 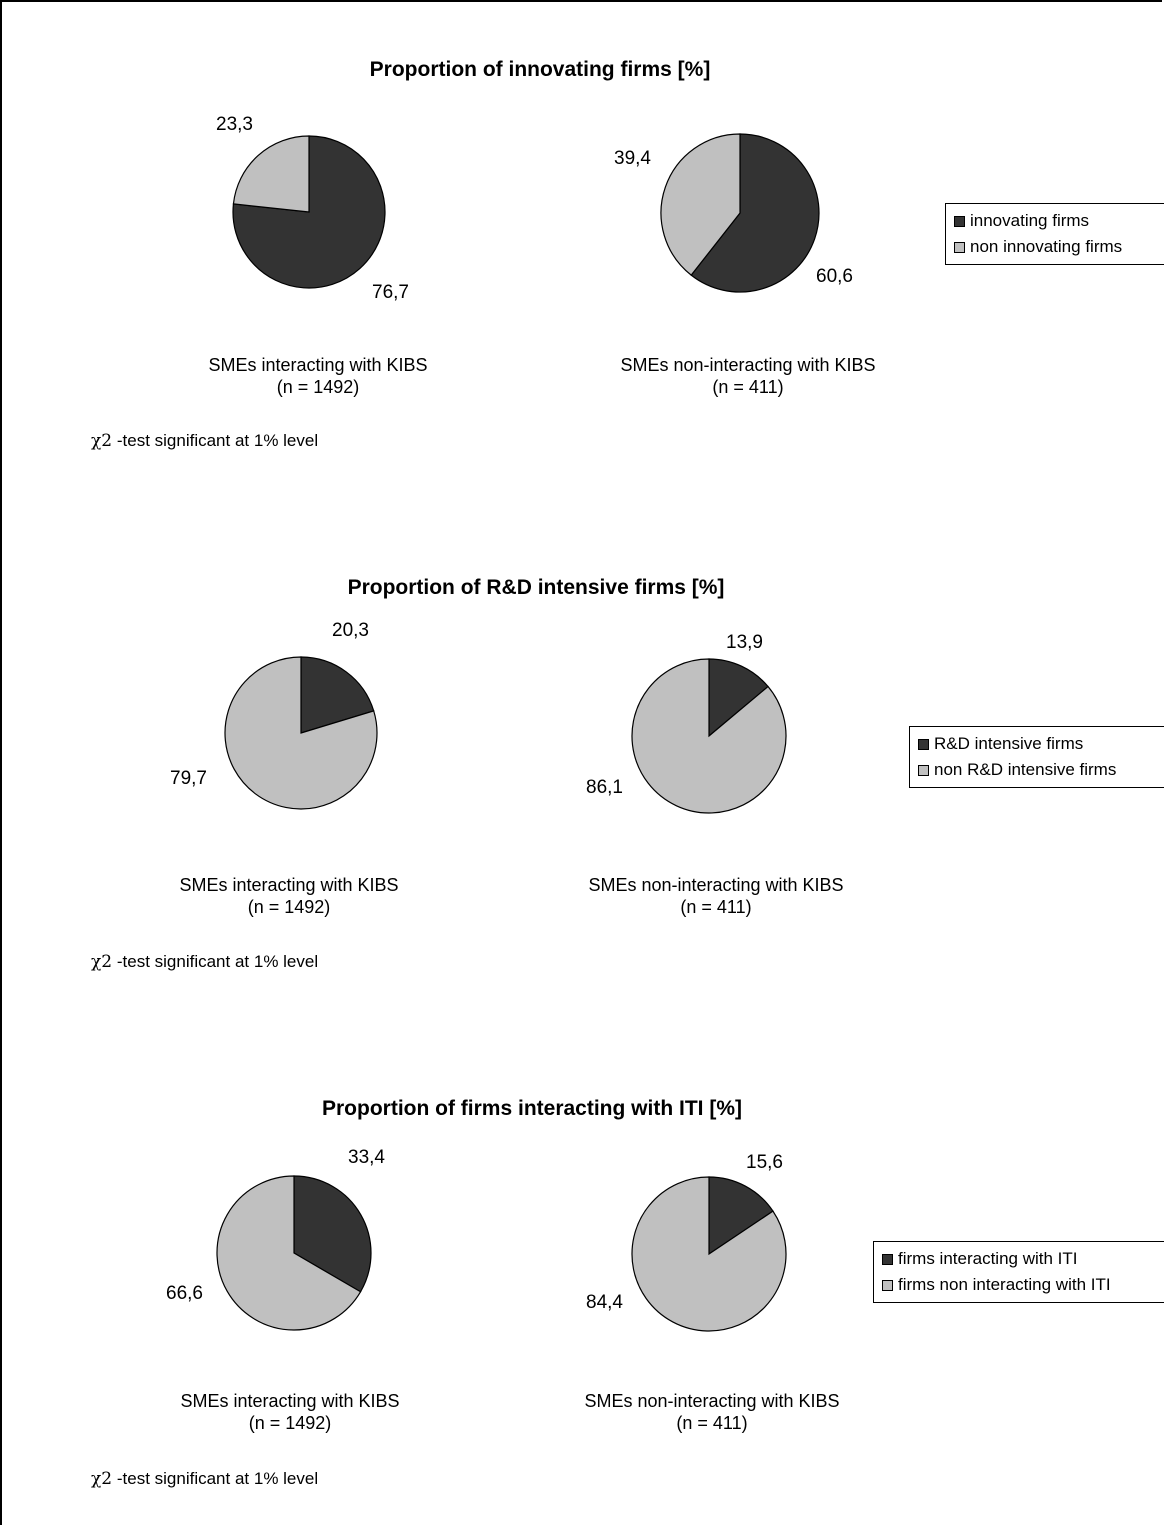 I want to click on legend-item: firms interacting with ITI, so click(x=1023, y=1259).